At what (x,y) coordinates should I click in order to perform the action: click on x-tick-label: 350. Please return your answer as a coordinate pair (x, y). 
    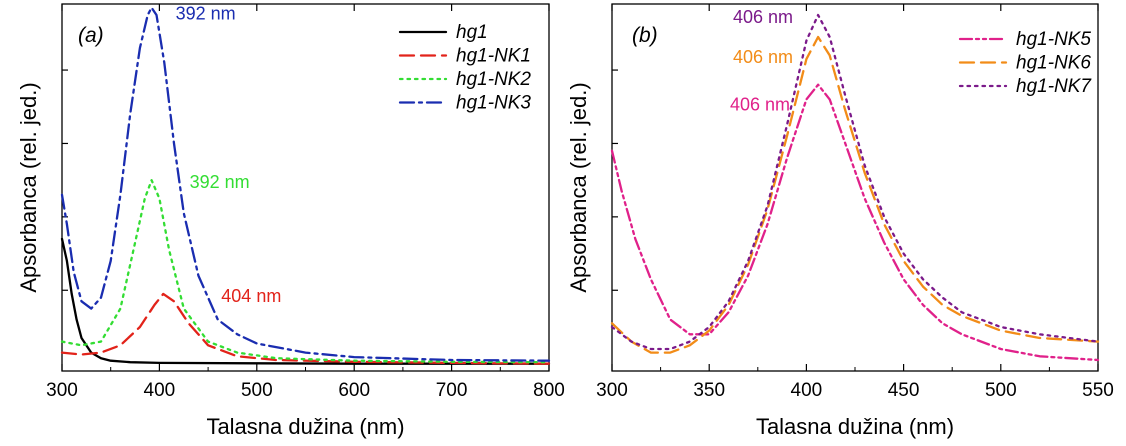
    Looking at the image, I should click on (709, 390).